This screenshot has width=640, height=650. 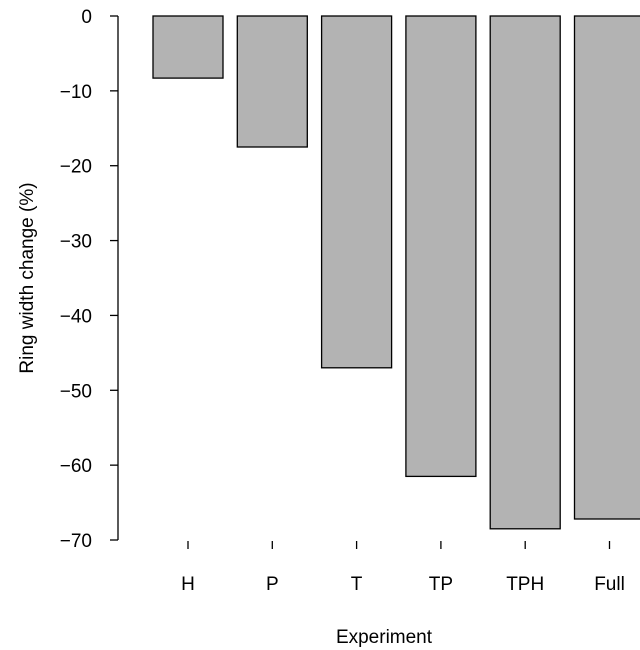 I want to click on x-tick-label-tp: TP, so click(x=441, y=584).